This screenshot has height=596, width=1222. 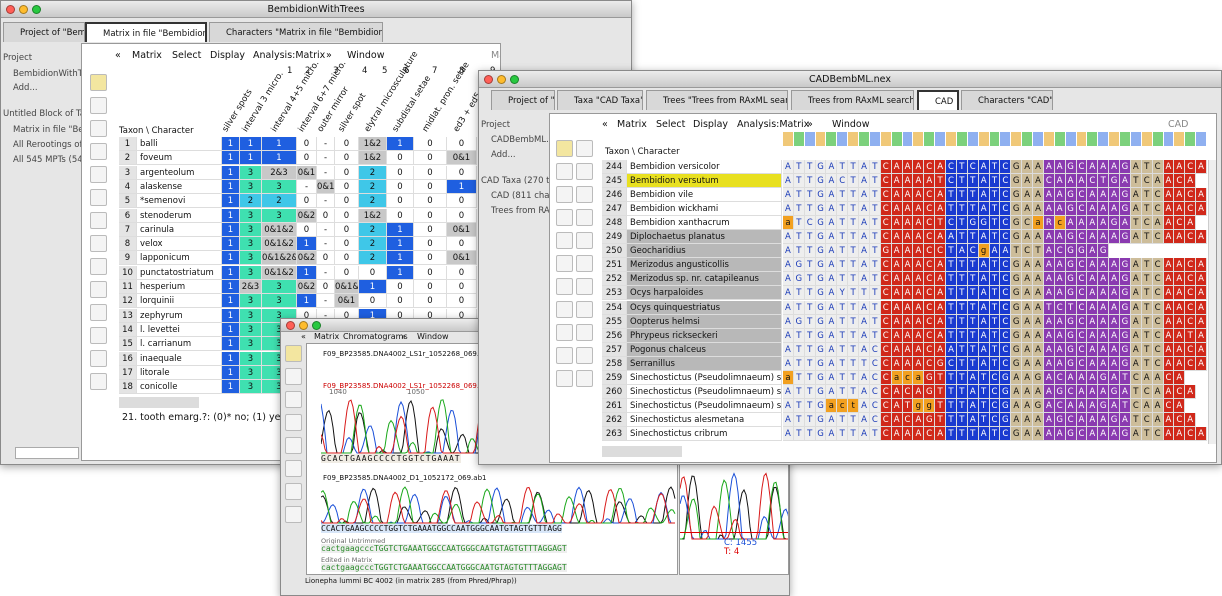 I want to click on taxon-name: Sinechostictus (Pseudolimnaeum) sp. 4, so click(x=704, y=405).